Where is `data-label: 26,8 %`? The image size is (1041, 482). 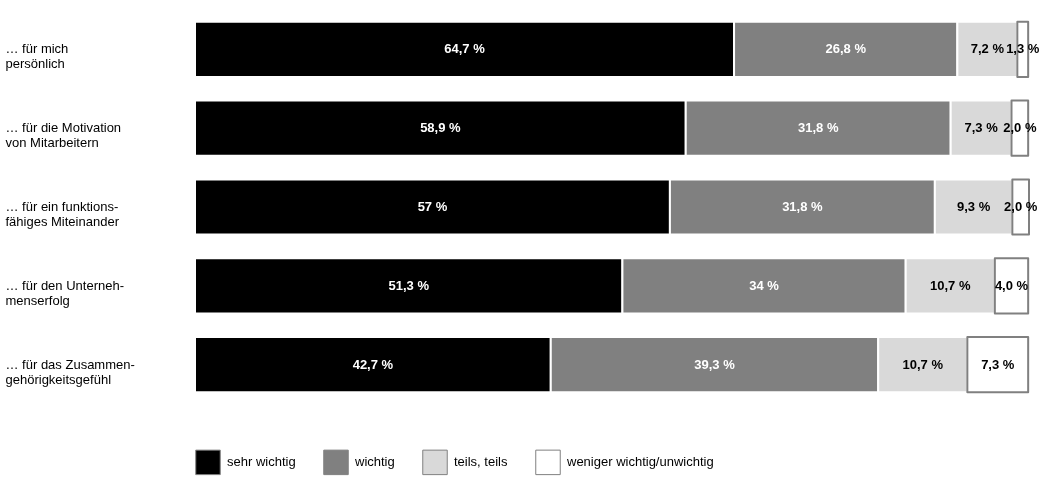
data-label: 26,8 % is located at coordinates (846, 49).